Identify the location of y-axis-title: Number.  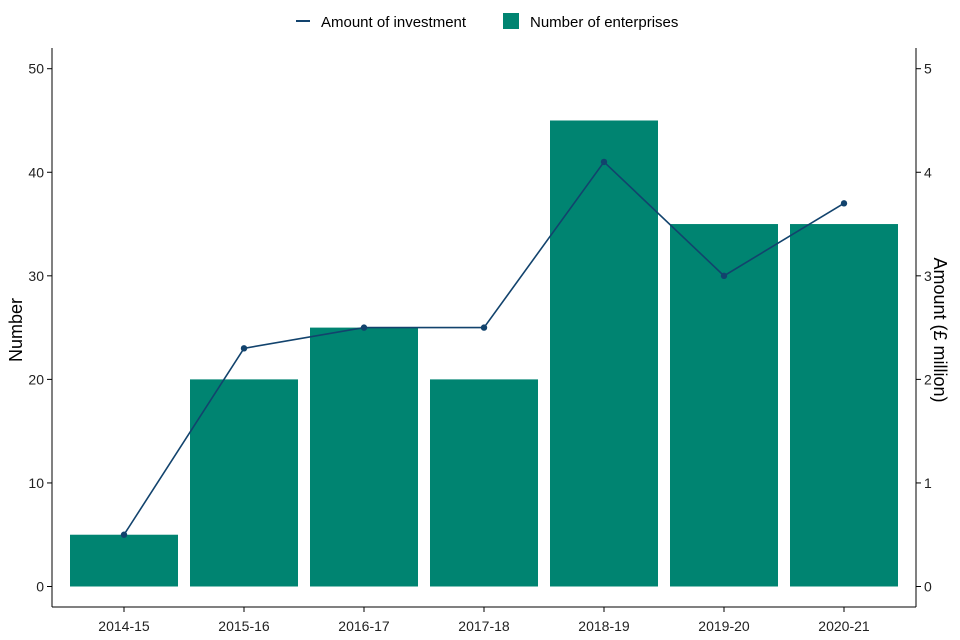
(16, 330).